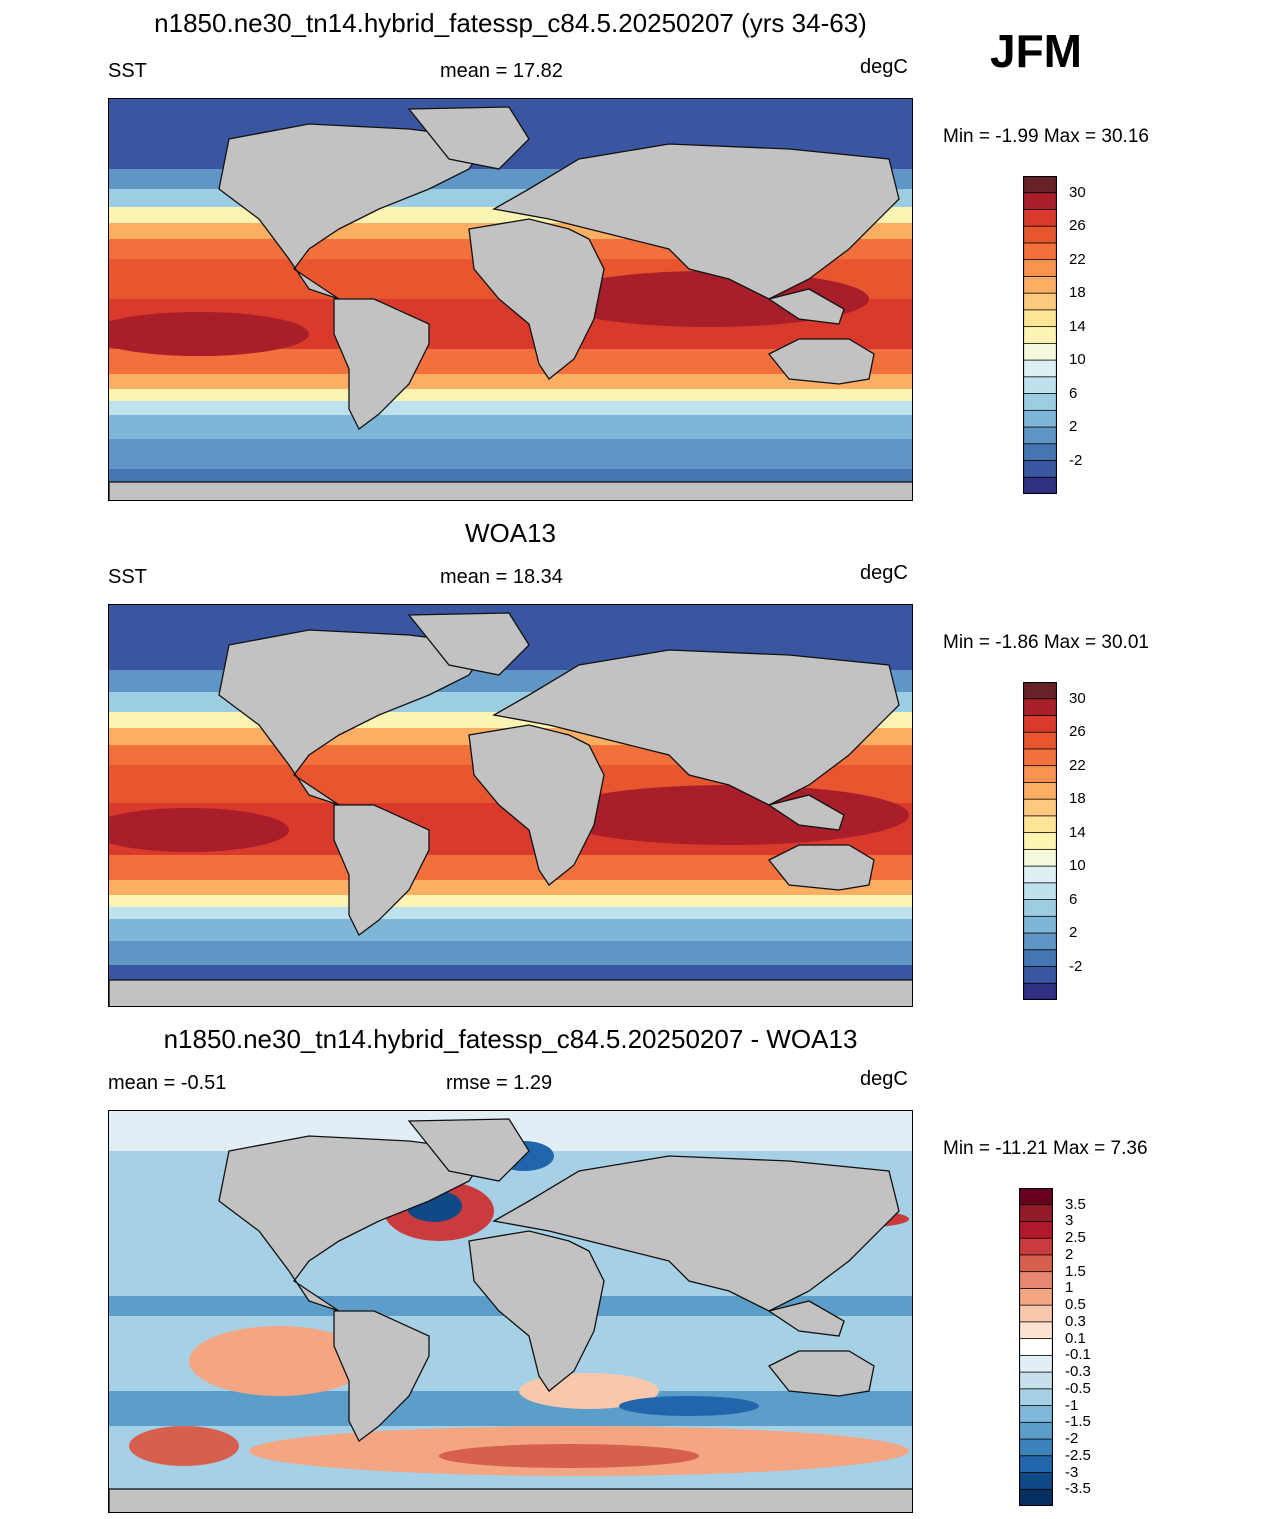 This screenshot has width=1285, height=1519. Describe the element at coordinates (1069, 1288) in the screenshot. I see `colorbar-tick-label: 1` at that location.